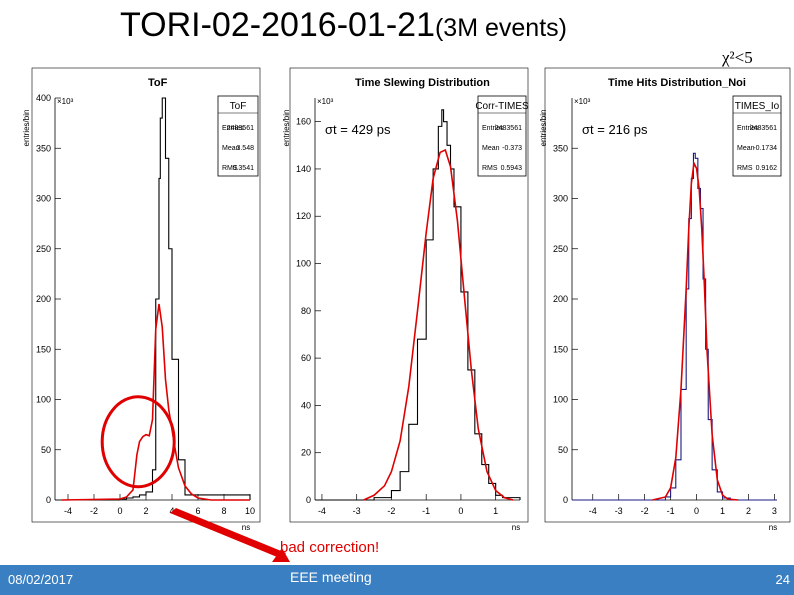  What do you see at coordinates (245, 148) in the screenshot?
I see `stats-box-value: 3.548` at bounding box center [245, 148].